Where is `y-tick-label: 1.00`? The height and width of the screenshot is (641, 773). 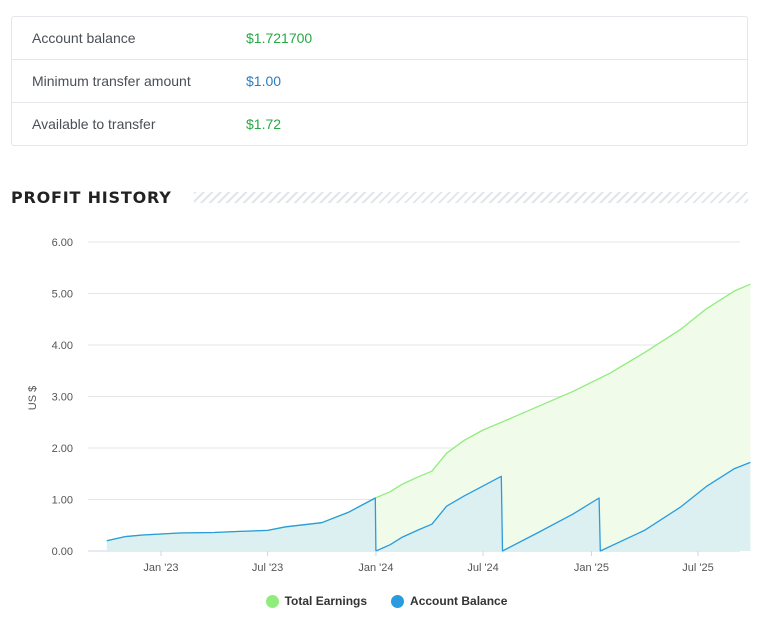
y-tick-label: 1.00 is located at coordinates (62, 501).